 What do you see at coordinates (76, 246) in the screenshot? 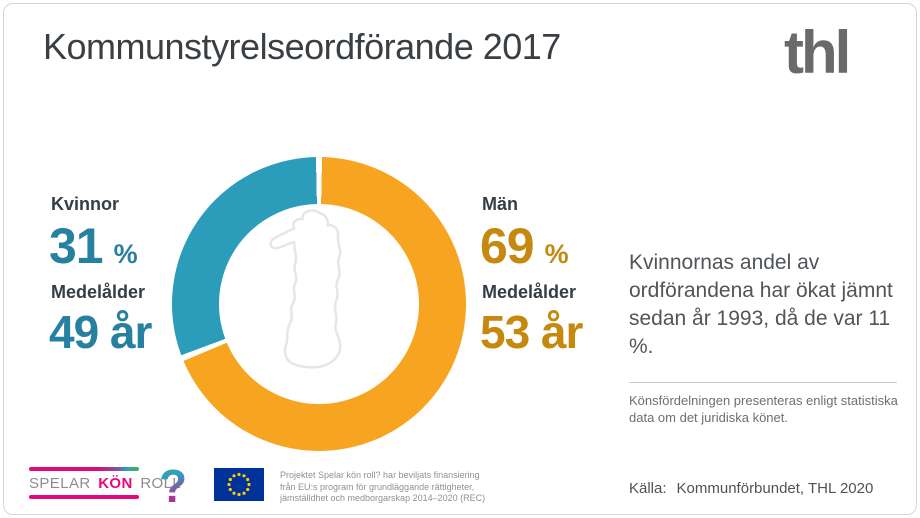
I see `women-percent-value: 31` at bounding box center [76, 246].